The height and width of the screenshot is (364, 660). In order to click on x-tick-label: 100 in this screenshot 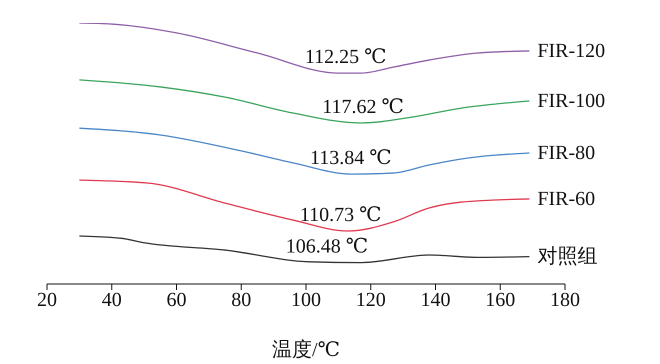, I will do `click(306, 300)`.